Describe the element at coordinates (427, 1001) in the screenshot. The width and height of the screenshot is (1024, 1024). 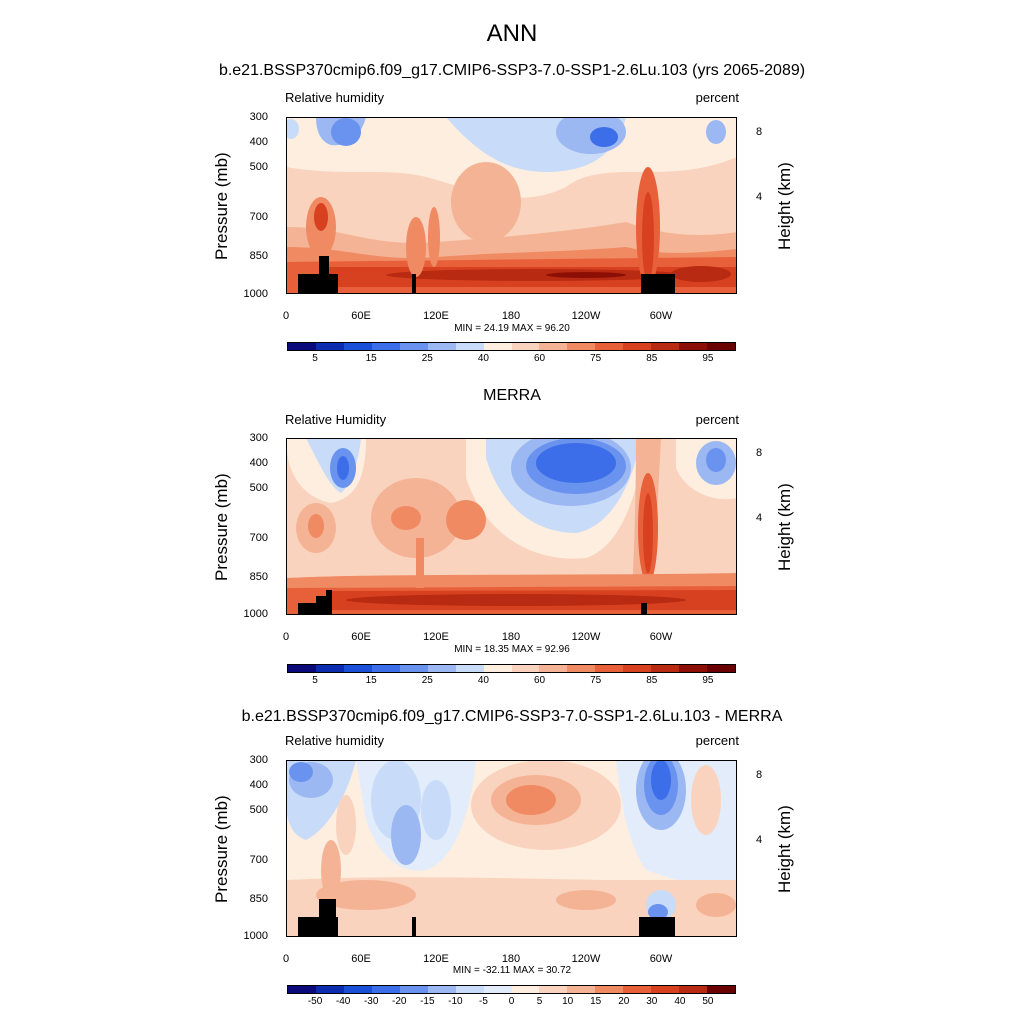
I see `colorbar-label: -15` at that location.